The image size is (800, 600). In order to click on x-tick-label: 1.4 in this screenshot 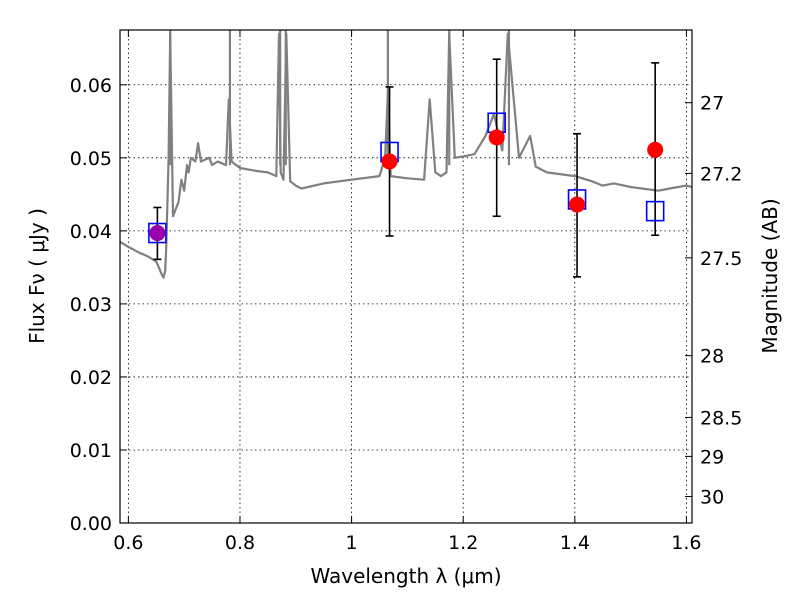, I will do `click(575, 543)`.